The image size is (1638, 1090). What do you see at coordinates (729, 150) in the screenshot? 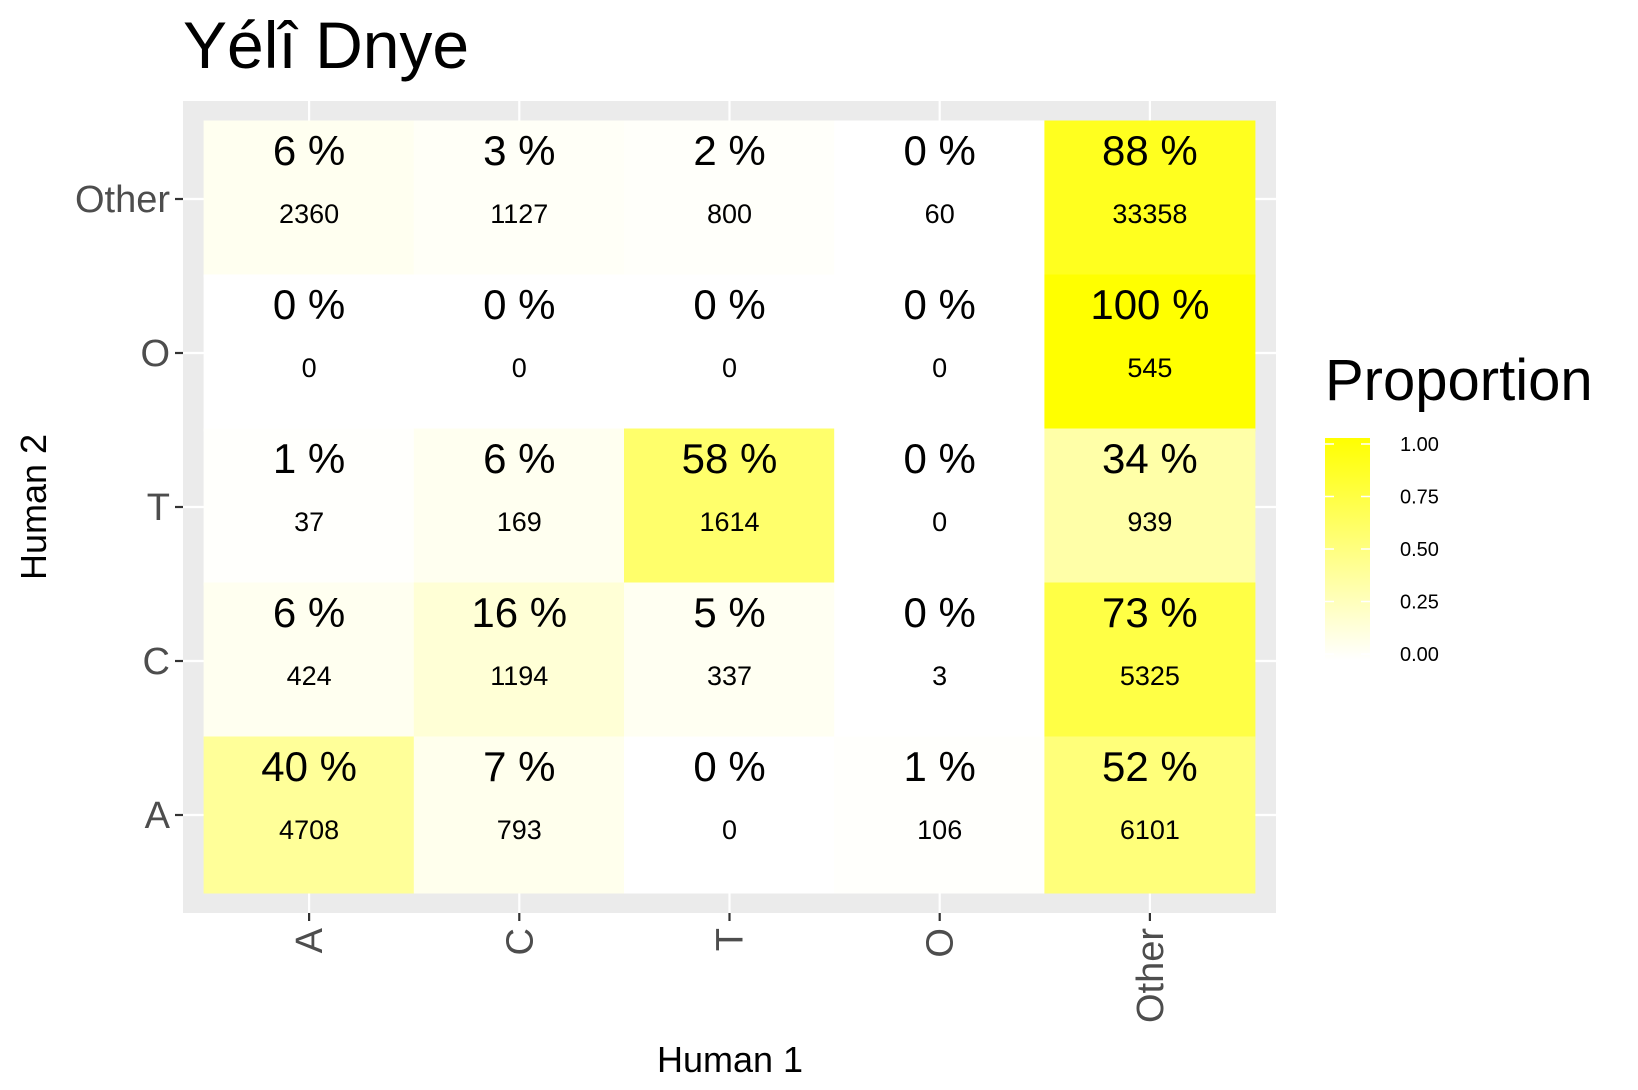
I see `cell-percent-label: 2 %` at bounding box center [729, 150].